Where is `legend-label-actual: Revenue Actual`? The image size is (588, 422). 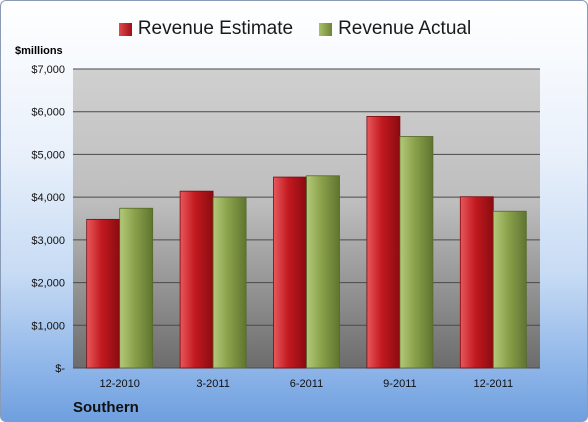
legend-label-actual: Revenue Actual is located at coordinates (405, 28).